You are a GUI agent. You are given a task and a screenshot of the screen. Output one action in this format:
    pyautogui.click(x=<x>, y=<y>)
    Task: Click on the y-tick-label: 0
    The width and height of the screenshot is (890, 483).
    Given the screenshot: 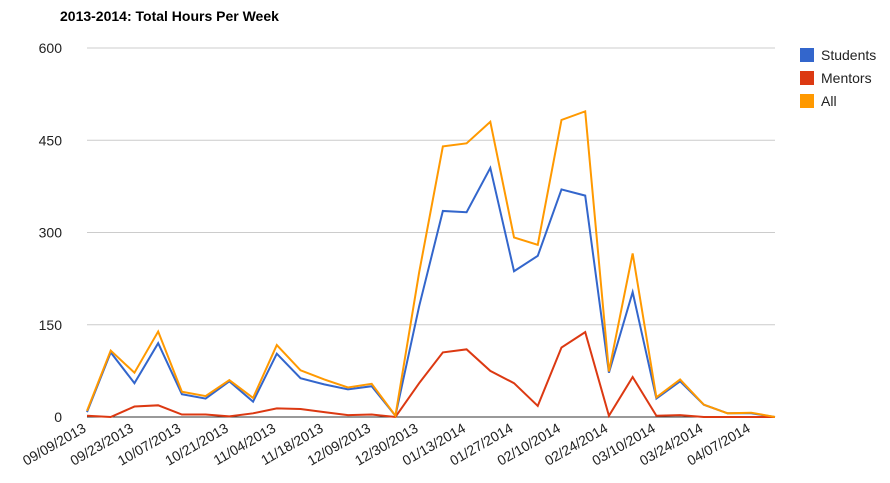 What is the action you would take?
    pyautogui.click(x=58, y=417)
    